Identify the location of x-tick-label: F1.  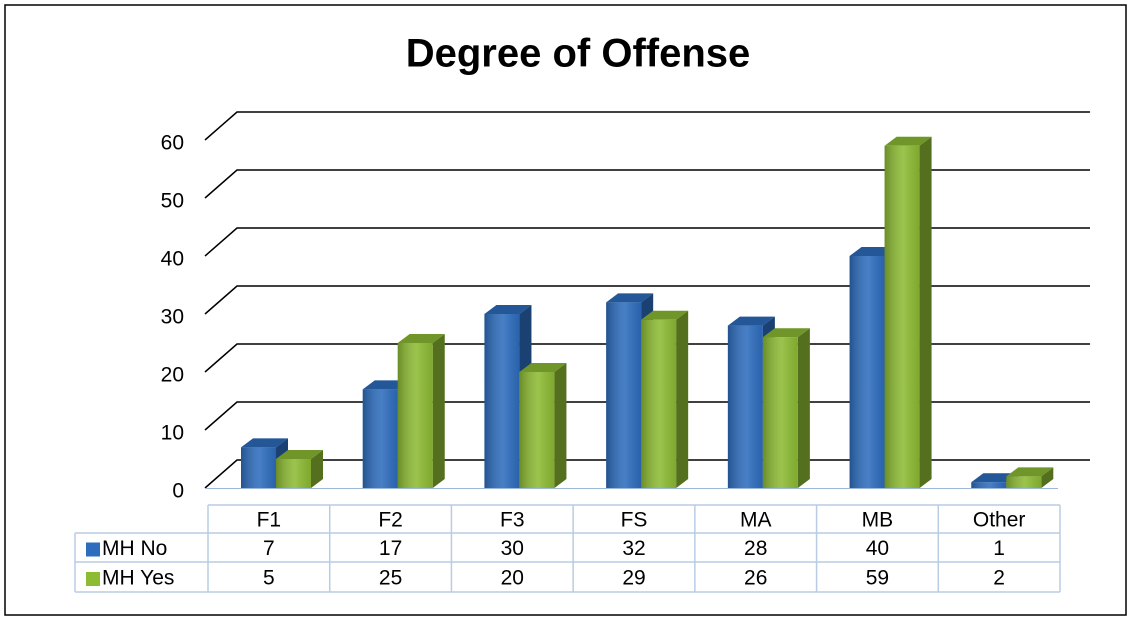
(269, 520).